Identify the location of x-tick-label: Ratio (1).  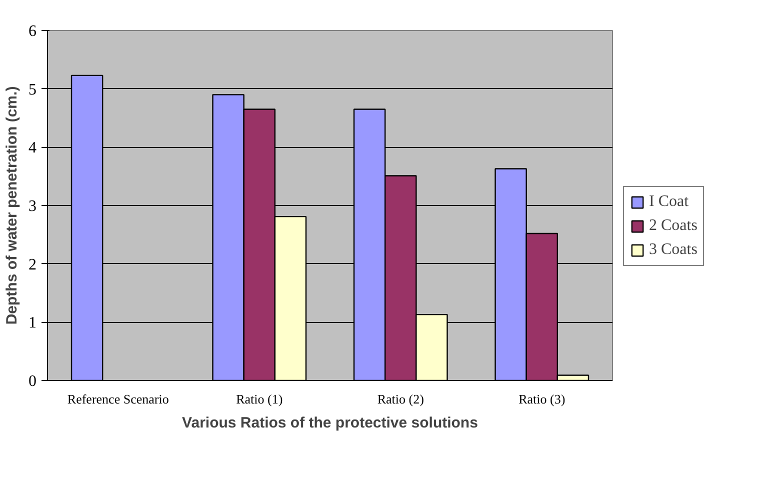
(259, 399).